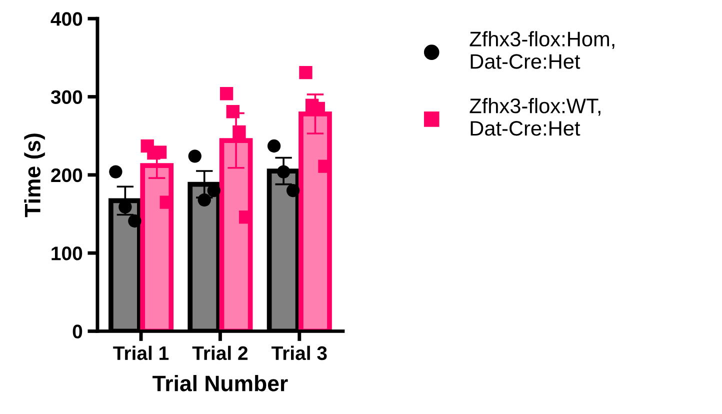 This screenshot has width=722, height=414. I want to click on x-tick-label: Trial 3, so click(299, 353).